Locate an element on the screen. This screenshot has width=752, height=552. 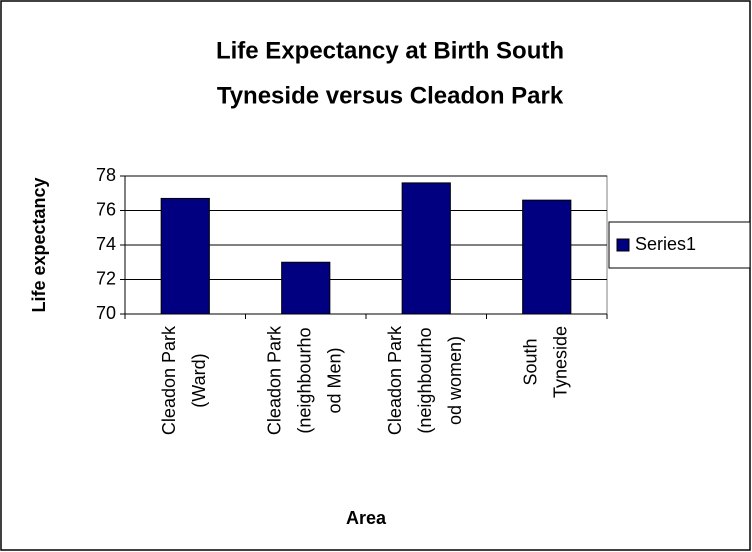
legend-box is located at coordinates (679, 245).